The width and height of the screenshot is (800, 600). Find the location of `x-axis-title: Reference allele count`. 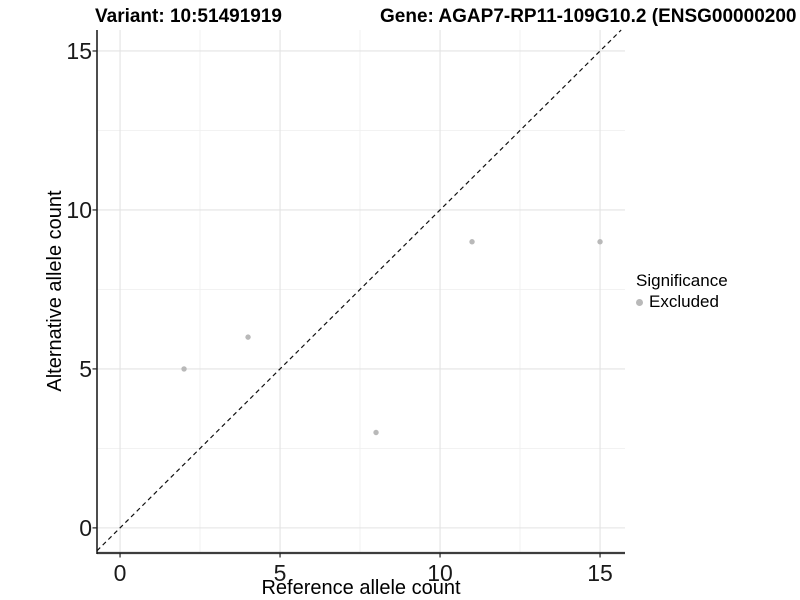

x-axis-title: Reference allele count is located at coordinates (361, 588).